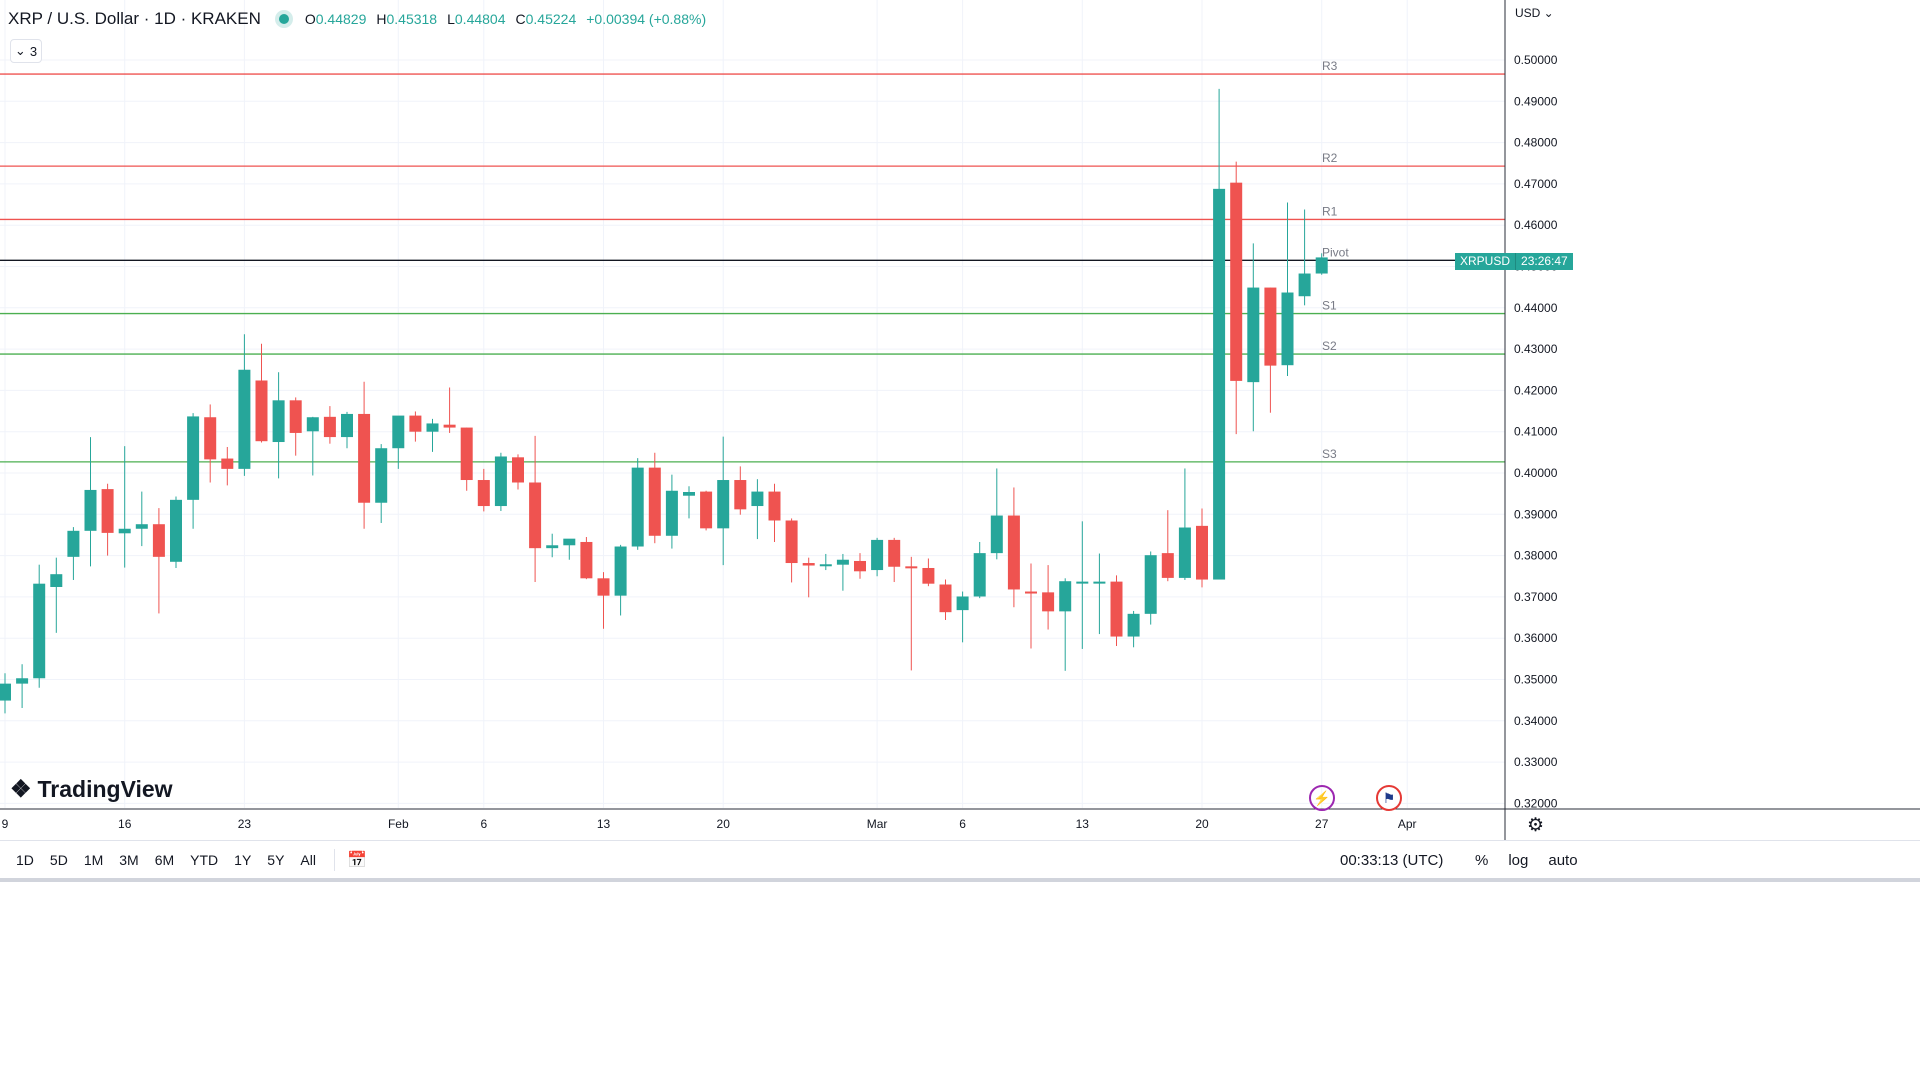  Describe the element at coordinates (398, 824) in the screenshot. I see `x-tick-label: Feb` at that location.